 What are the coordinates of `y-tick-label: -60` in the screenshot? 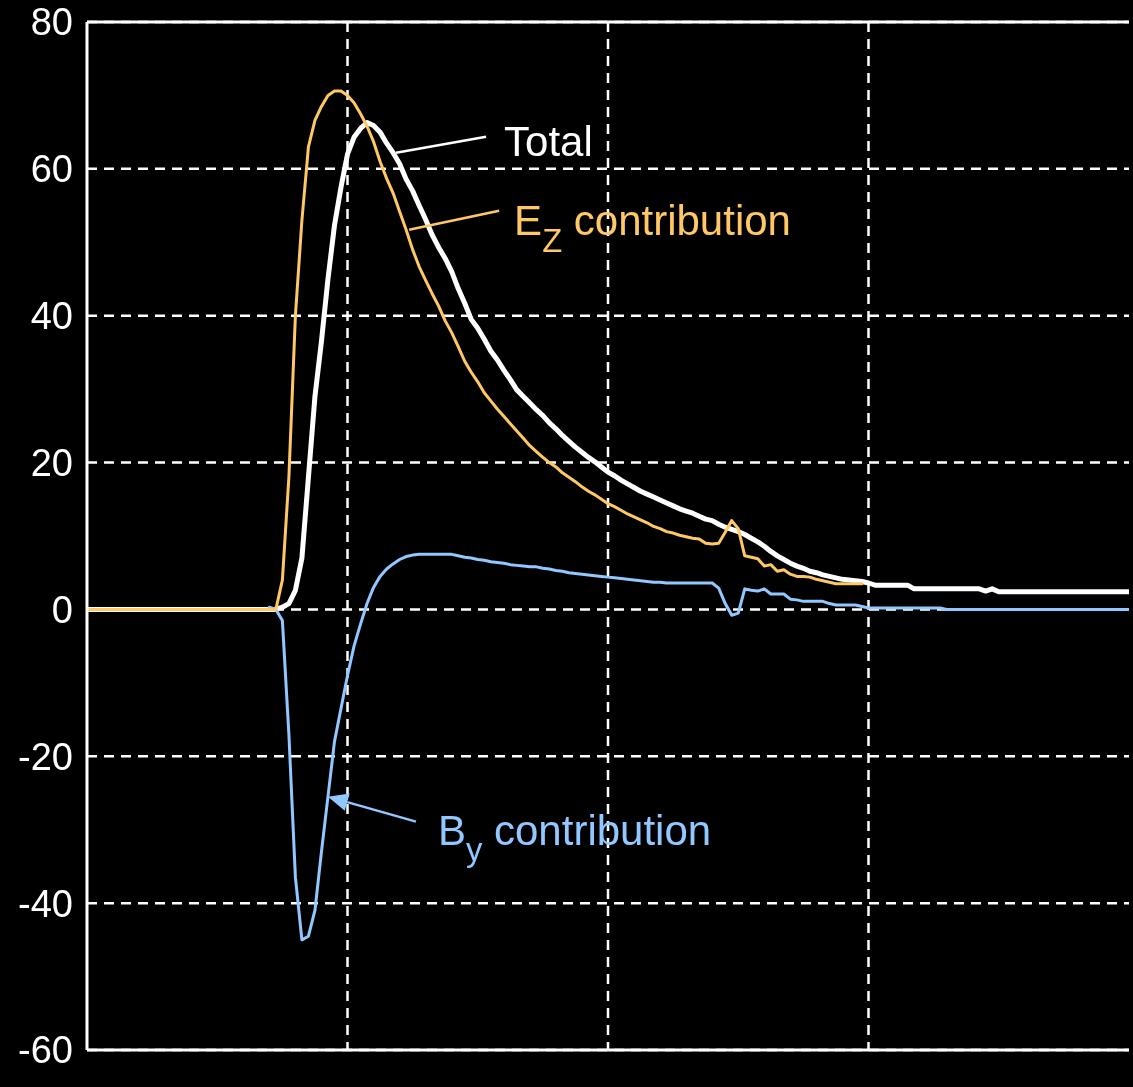 It's located at (45, 1050).